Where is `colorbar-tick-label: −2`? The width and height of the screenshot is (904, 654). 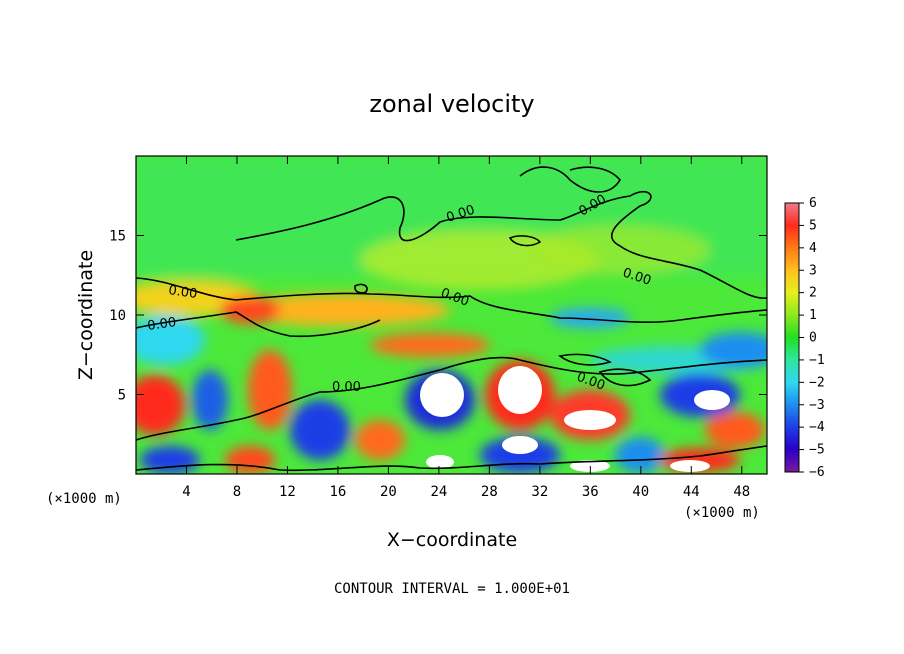 colorbar-tick-label: −2 is located at coordinates (817, 382).